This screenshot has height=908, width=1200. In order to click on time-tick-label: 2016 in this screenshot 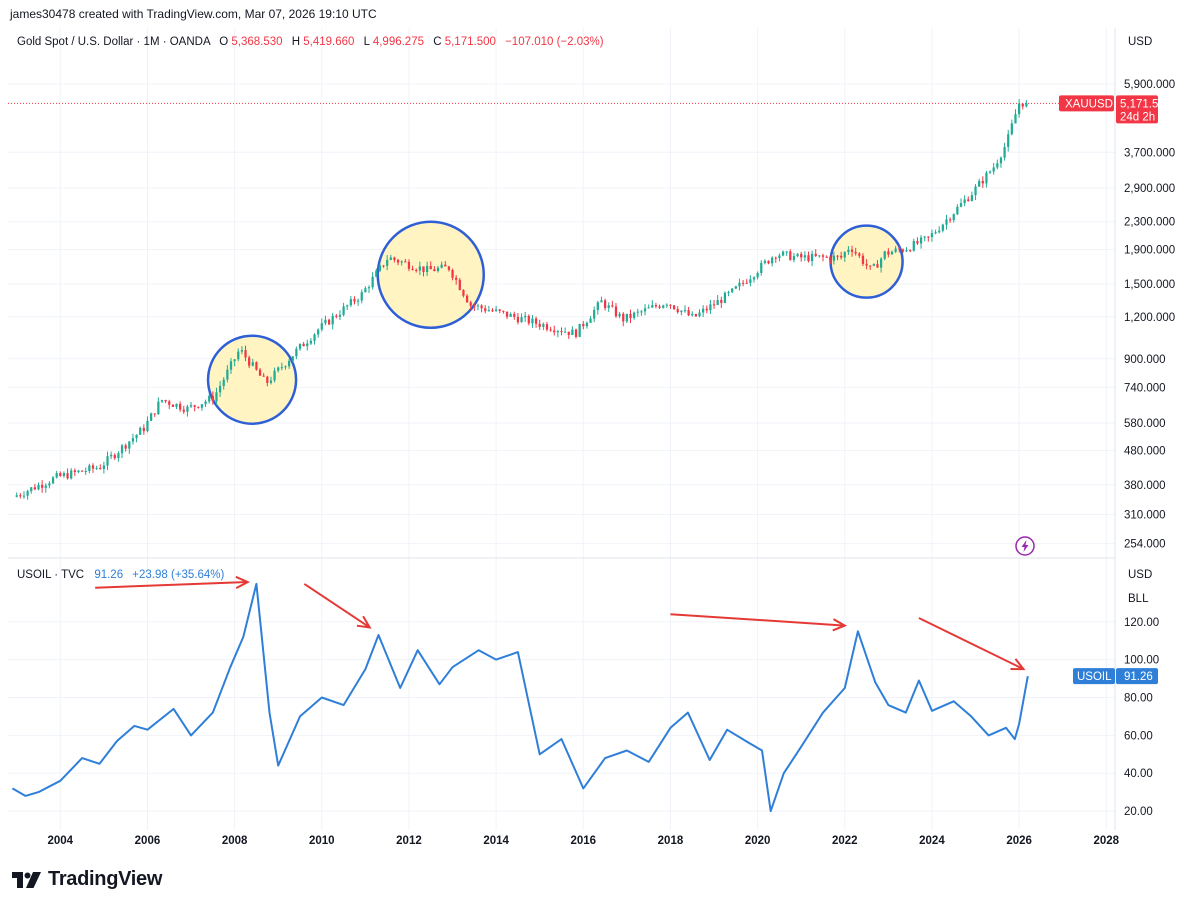, I will do `click(583, 841)`.